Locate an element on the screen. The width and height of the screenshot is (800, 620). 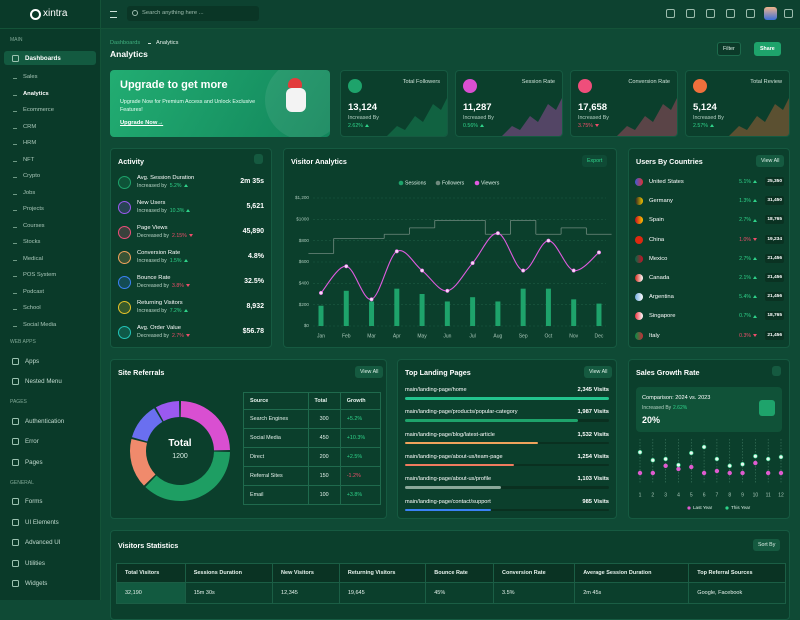
table-row: Direct 200 +2.5% is located at coordinates (312, 457).